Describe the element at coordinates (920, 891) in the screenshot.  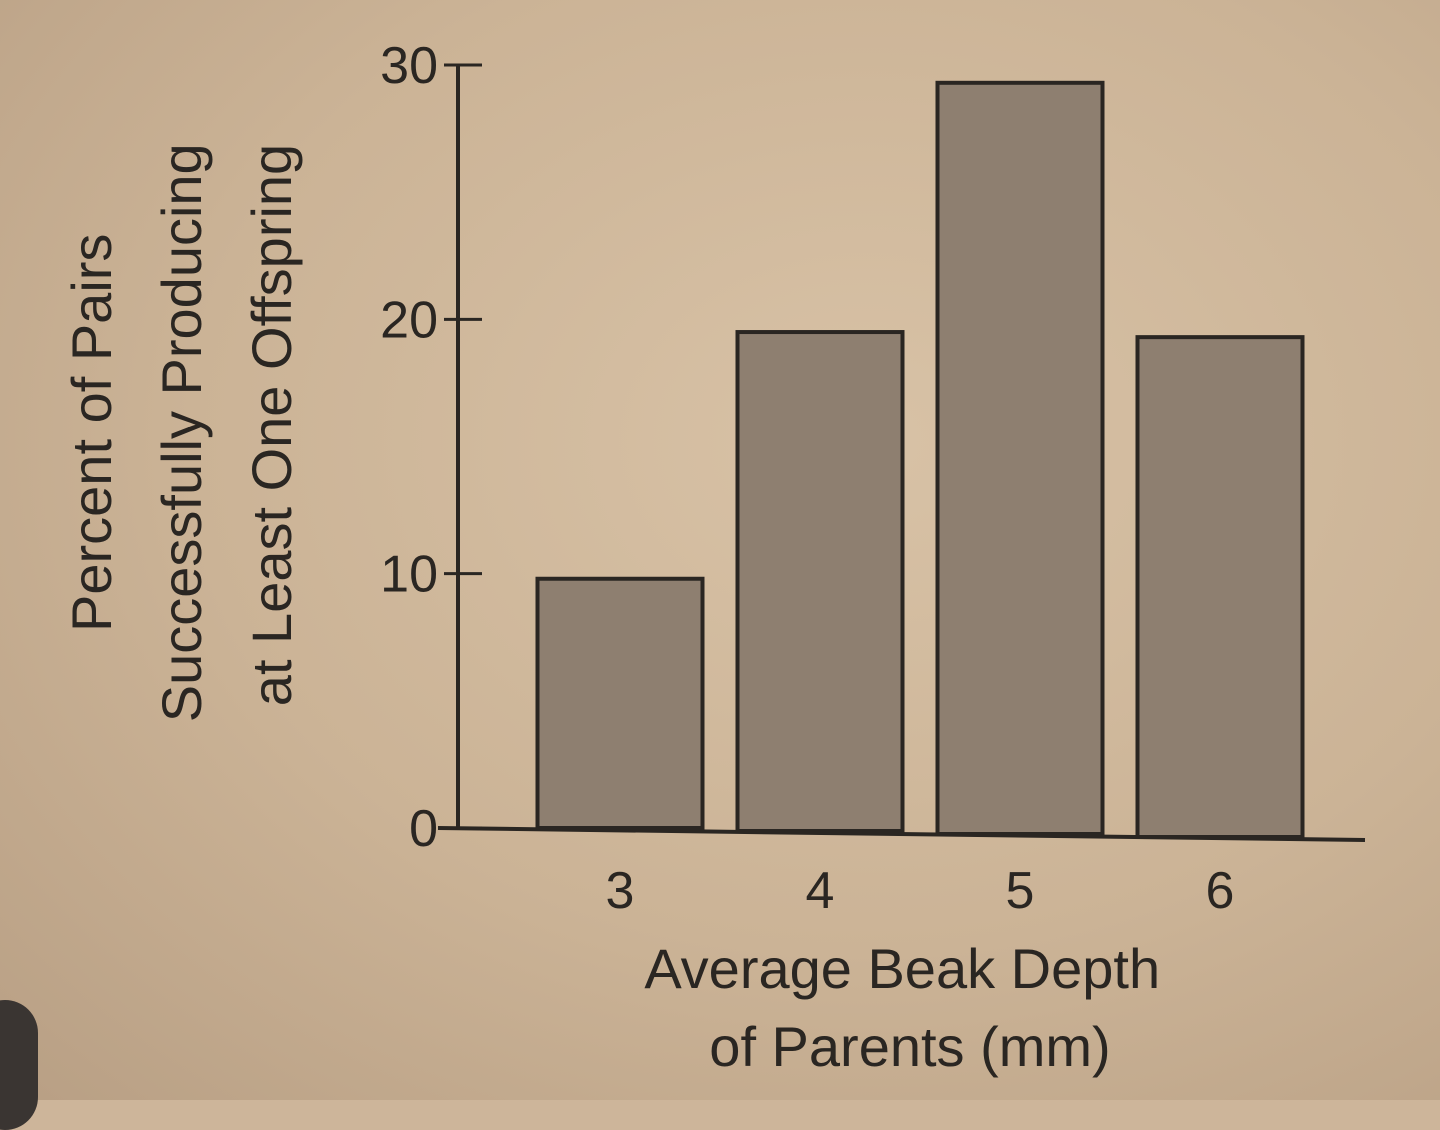
I see `x-ticks: 3 4 5 6` at that location.